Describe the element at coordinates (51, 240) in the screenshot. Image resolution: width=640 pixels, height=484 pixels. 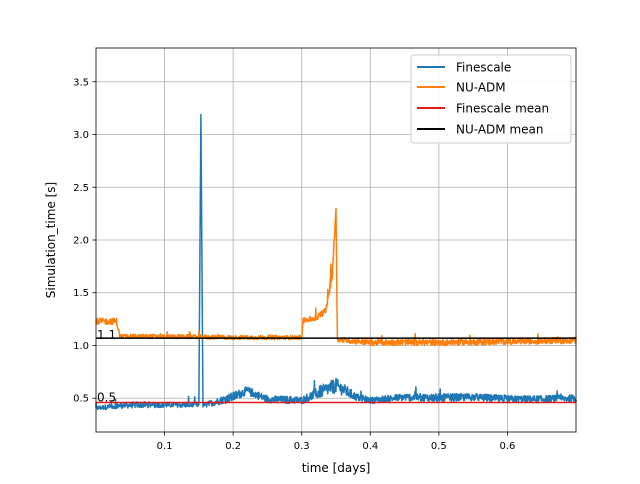
I see `y-axis-label: Simulation_time [s]` at that location.